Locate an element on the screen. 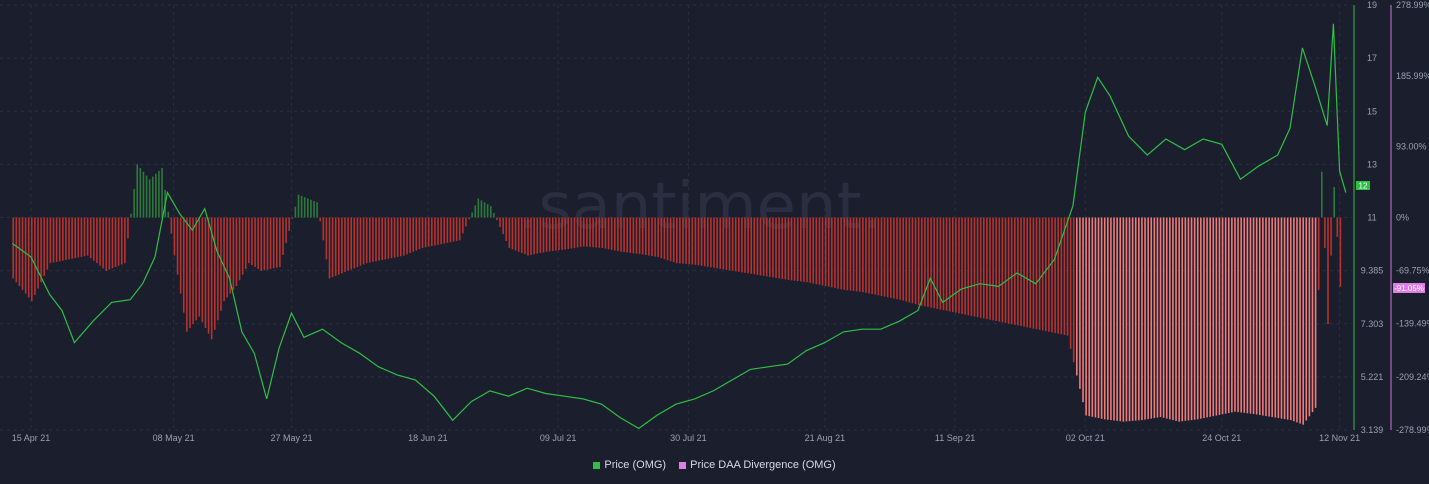  price-badge-value: 12 is located at coordinates (1363, 186).